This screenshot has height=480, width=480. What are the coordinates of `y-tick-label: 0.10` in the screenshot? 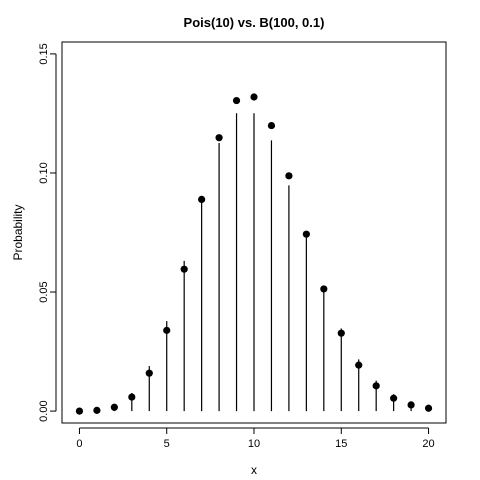 It's located at (44, 172).